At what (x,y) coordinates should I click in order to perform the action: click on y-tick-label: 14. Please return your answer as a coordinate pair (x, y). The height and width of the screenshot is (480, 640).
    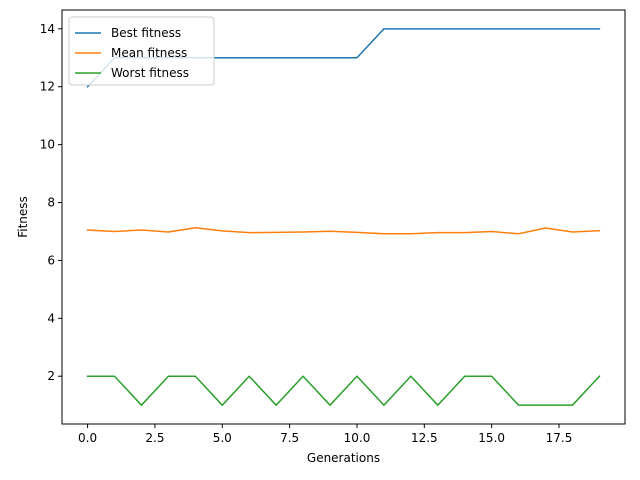
    Looking at the image, I should click on (47, 29).